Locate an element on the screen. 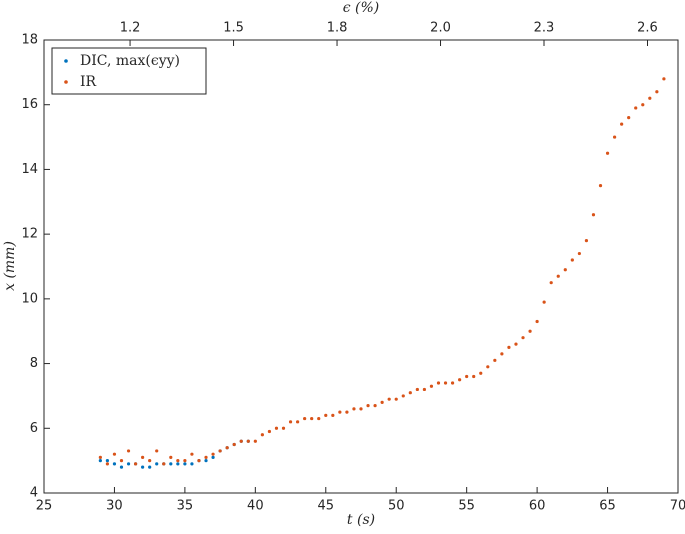 The width and height of the screenshot is (685, 534). x2-tick-label: 2.6 is located at coordinates (647, 28).